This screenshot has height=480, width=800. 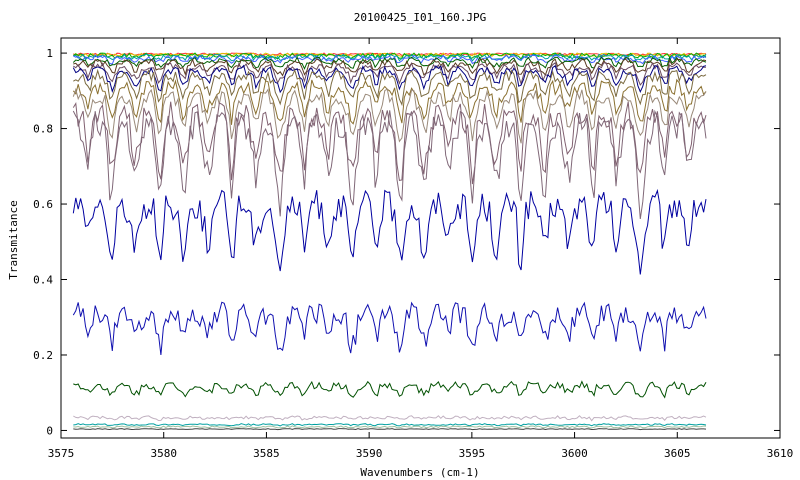 What do you see at coordinates (677, 453) in the screenshot?
I see `x-tick-label: 3605` at bounding box center [677, 453].